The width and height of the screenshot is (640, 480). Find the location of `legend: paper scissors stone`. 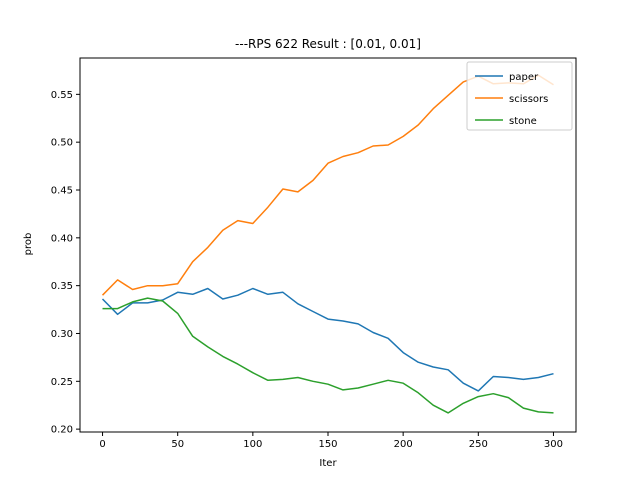

legend: paper scissors stone is located at coordinates (519, 96).